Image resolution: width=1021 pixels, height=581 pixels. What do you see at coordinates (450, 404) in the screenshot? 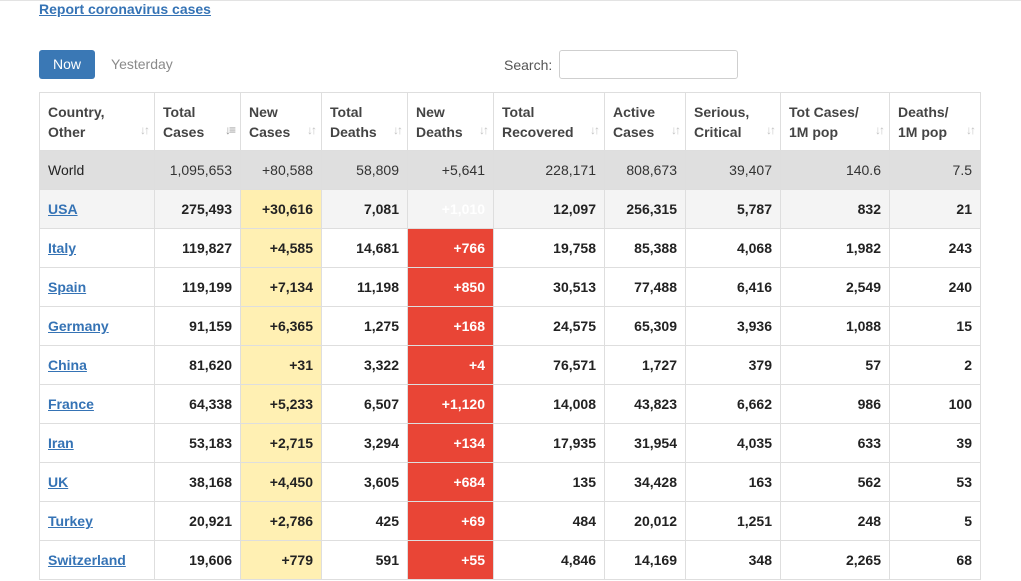
I see `data-cell: +1,120` at bounding box center [450, 404].